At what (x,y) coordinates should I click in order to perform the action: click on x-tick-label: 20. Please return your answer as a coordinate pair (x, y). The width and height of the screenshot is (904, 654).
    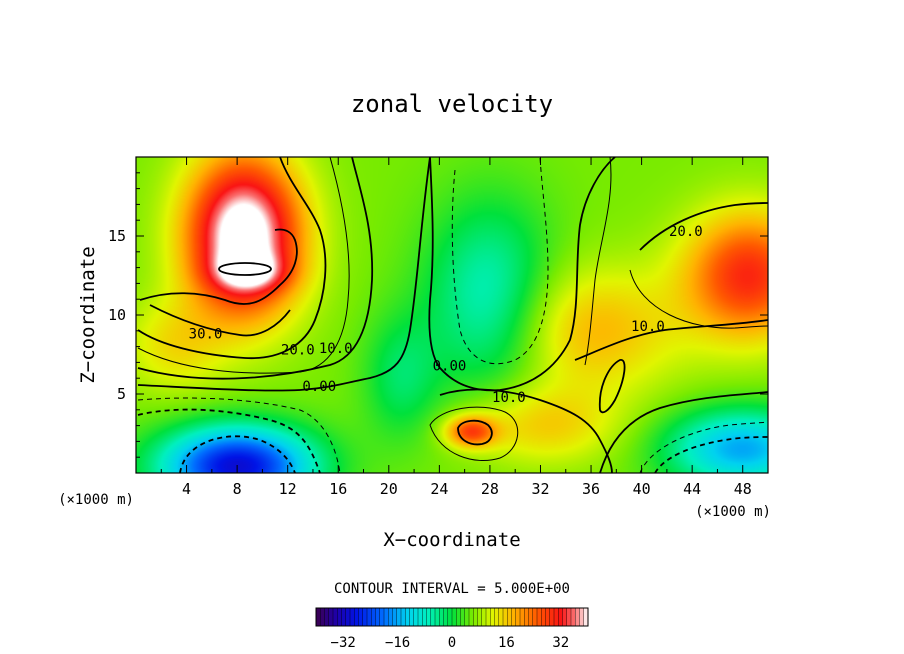
    Looking at the image, I should click on (389, 489).